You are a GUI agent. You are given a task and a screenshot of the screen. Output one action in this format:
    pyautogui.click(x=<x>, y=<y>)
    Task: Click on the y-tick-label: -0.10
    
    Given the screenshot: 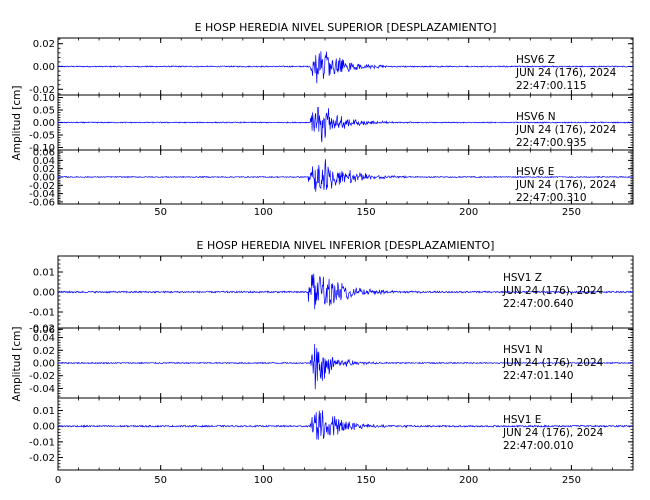 What is the action you would take?
    pyautogui.click(x=42, y=148)
    